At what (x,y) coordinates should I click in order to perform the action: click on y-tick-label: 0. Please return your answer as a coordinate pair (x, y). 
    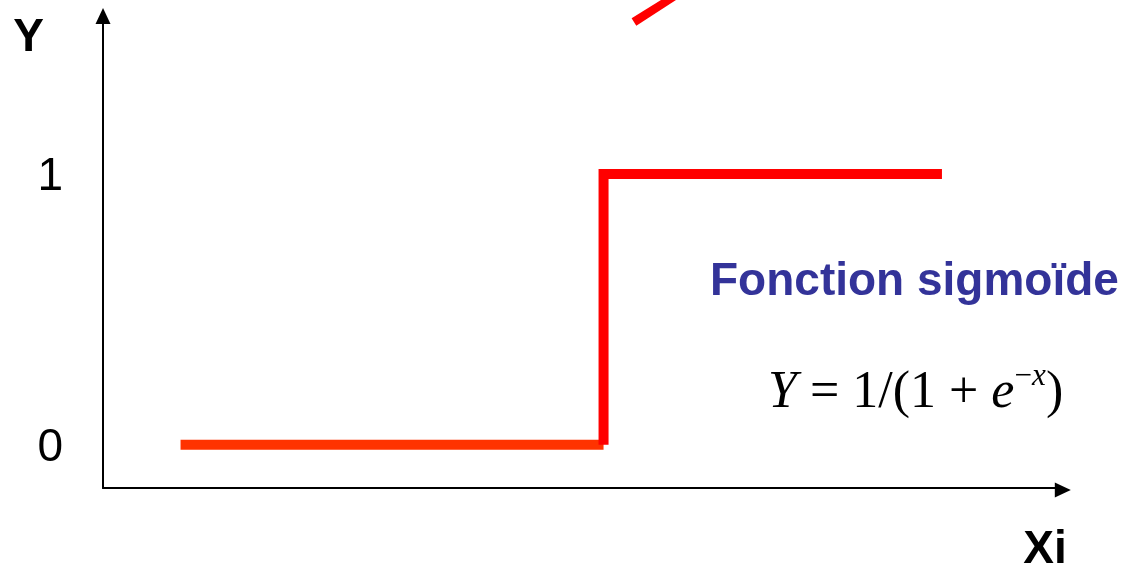
    Looking at the image, I should click on (50, 444).